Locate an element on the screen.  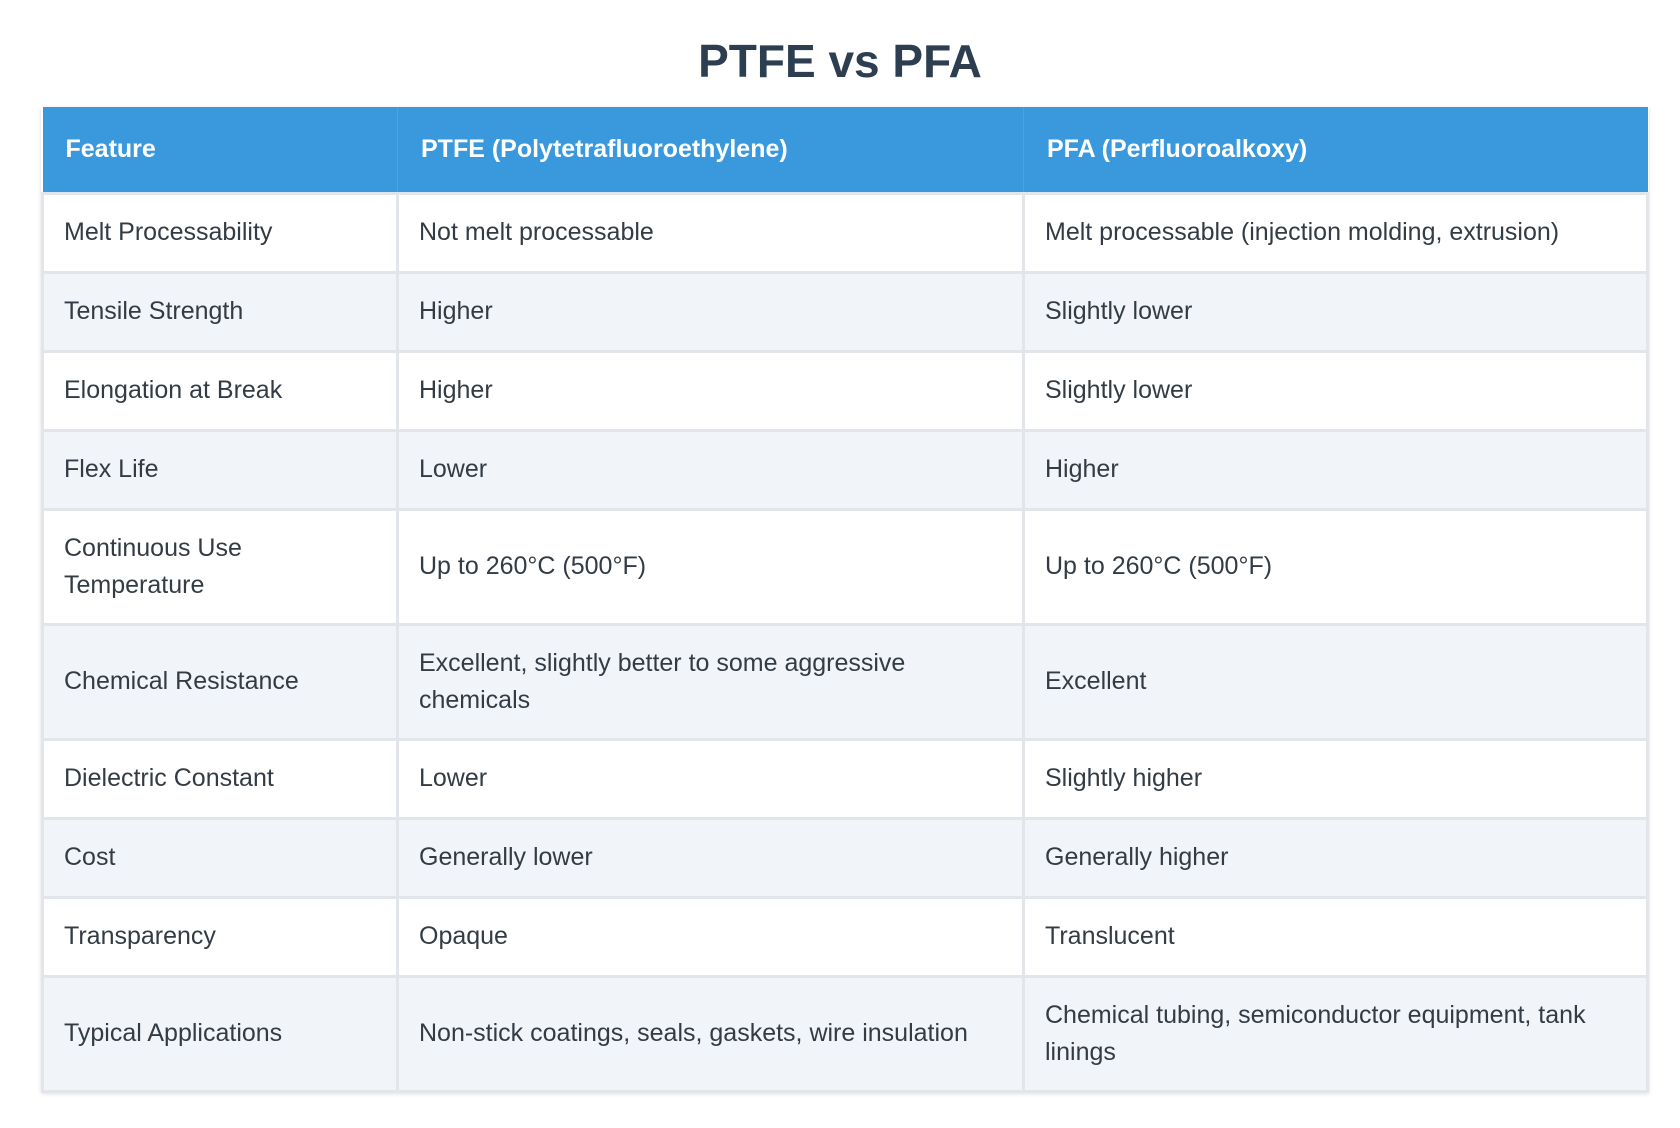
table-row: Tensile Strength Higher Slightly lower is located at coordinates (845, 311).